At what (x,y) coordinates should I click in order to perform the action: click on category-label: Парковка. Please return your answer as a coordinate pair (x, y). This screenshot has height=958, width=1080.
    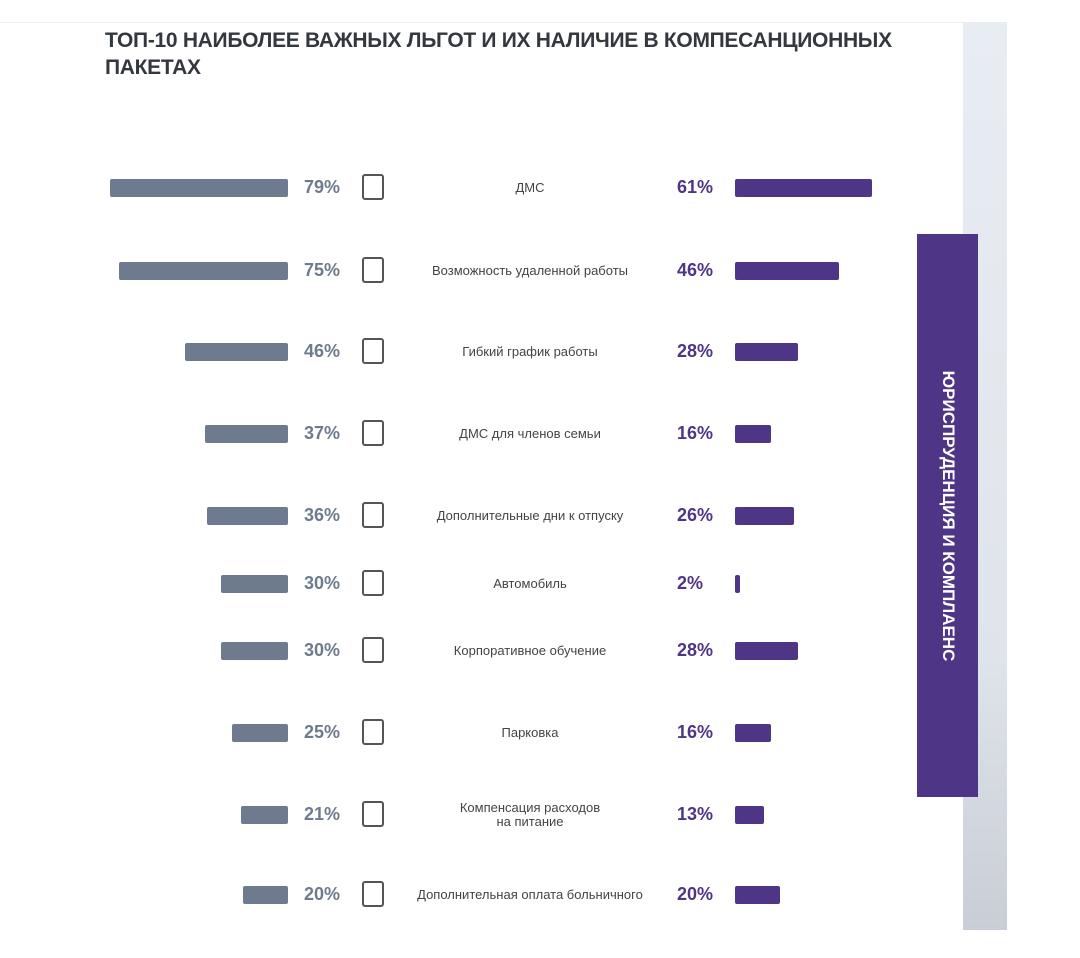
    Looking at the image, I should click on (530, 732).